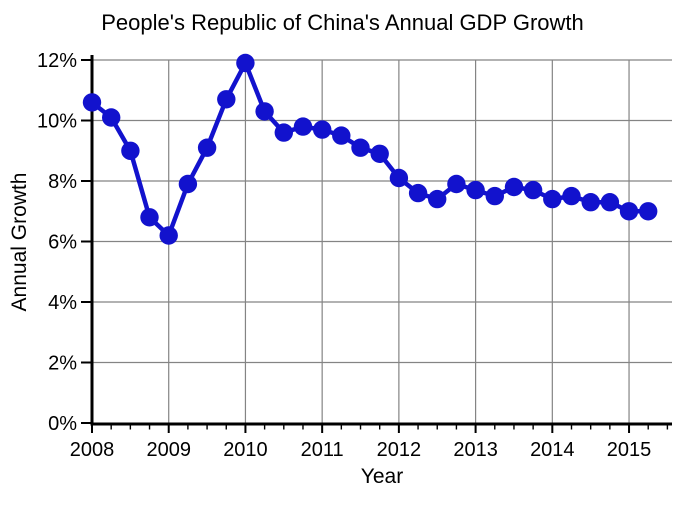 The image size is (685, 512). Describe the element at coordinates (62, 243) in the screenshot. I see `y-tick-label: 6%` at that location.